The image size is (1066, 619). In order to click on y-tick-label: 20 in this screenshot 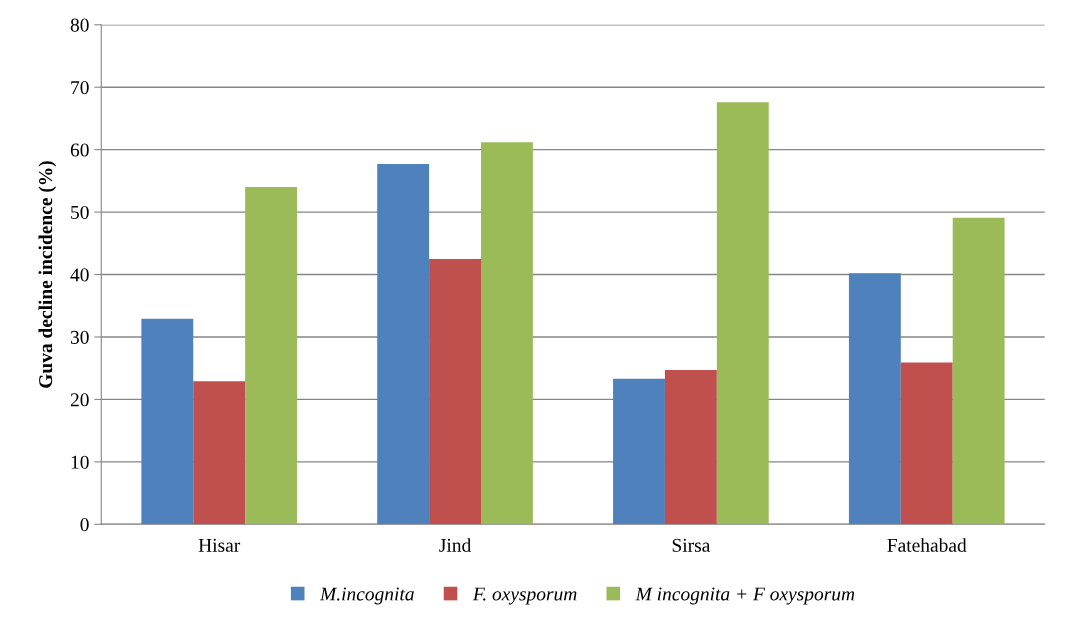, I will do `click(79, 400)`.